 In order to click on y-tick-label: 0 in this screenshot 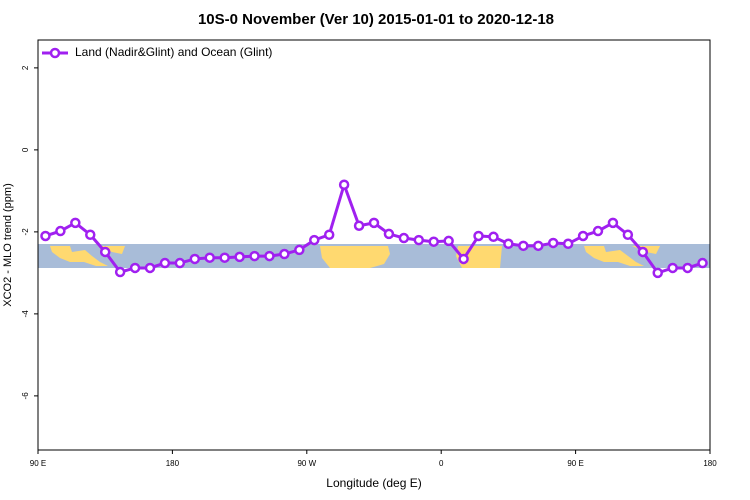, I will do `click(25, 149)`.